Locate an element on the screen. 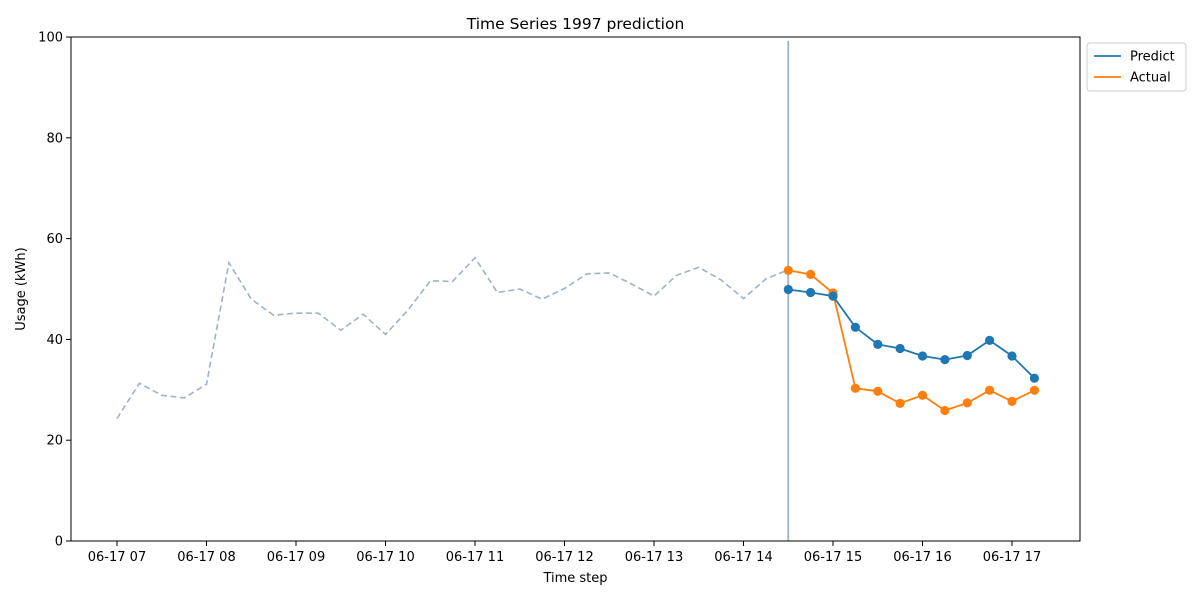  y-tick-label: 40 is located at coordinates (54, 340).